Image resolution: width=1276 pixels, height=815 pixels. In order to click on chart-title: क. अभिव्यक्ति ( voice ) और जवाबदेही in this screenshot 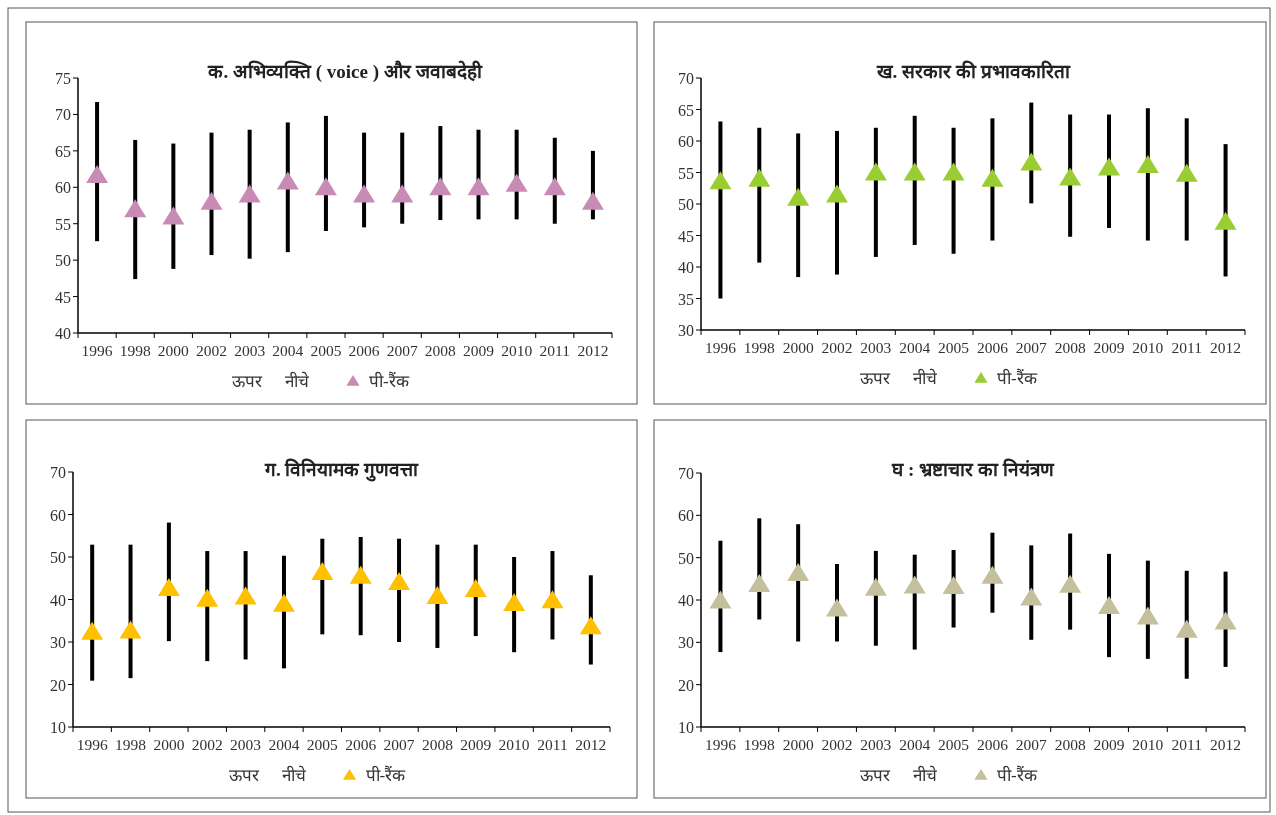, I will do `click(345, 71)`.